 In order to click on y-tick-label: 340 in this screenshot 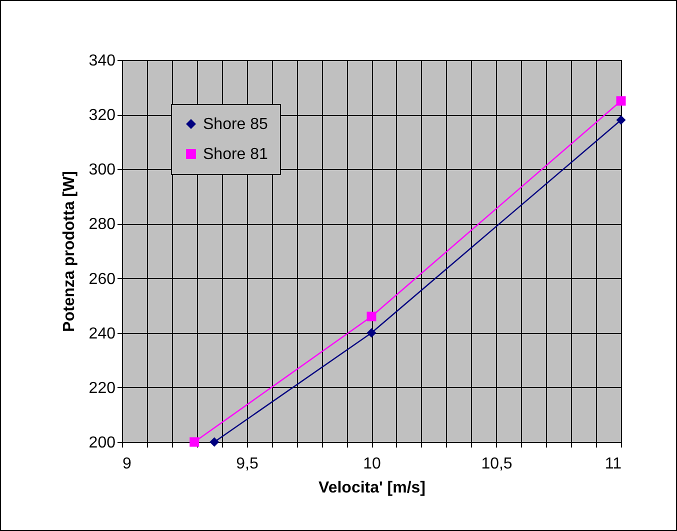, I will do `click(102, 61)`.